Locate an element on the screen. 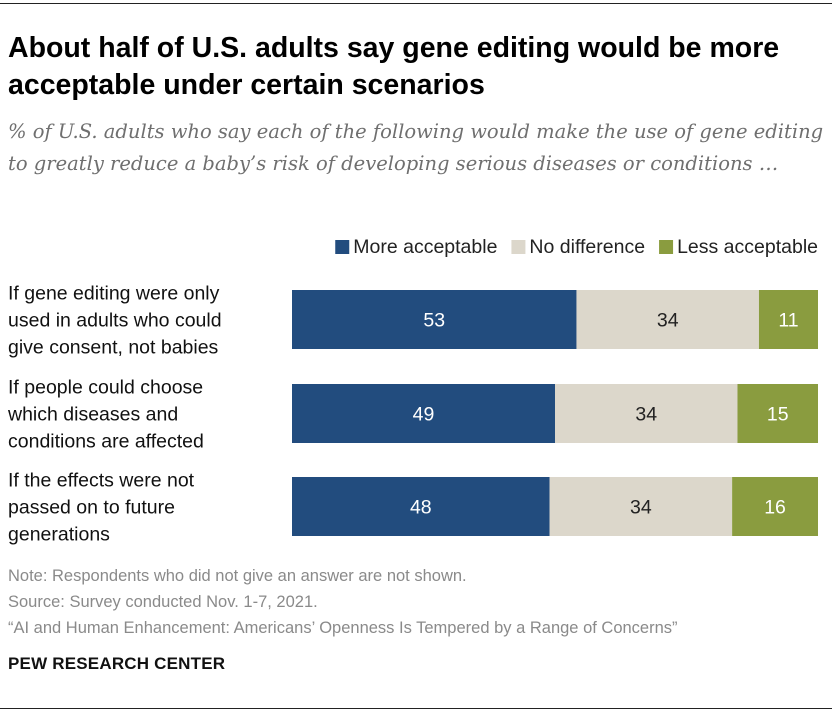 Image resolution: width=840 pixels, height=716 pixels. legend-label-more-acceptable: More acceptable is located at coordinates (425, 247).